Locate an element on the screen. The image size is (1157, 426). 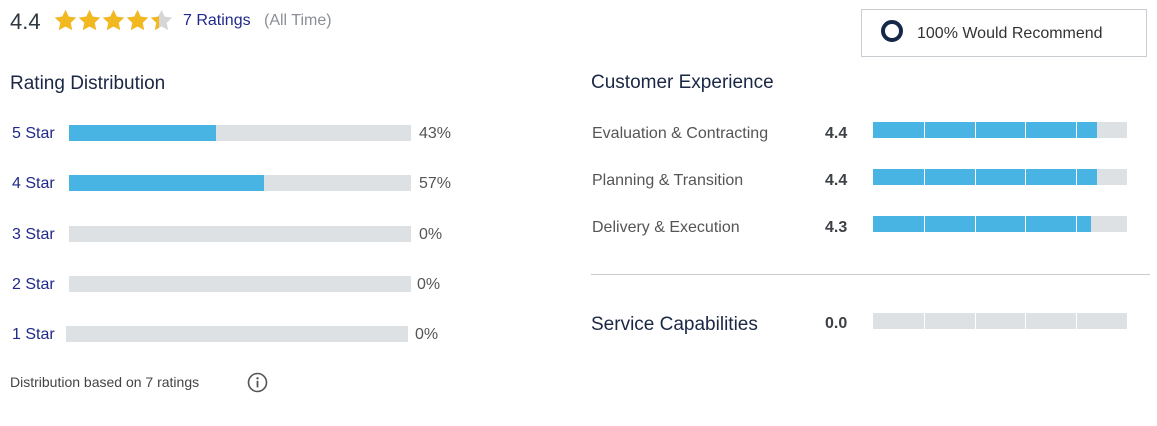
dist-bar-1-star is located at coordinates (237, 334).